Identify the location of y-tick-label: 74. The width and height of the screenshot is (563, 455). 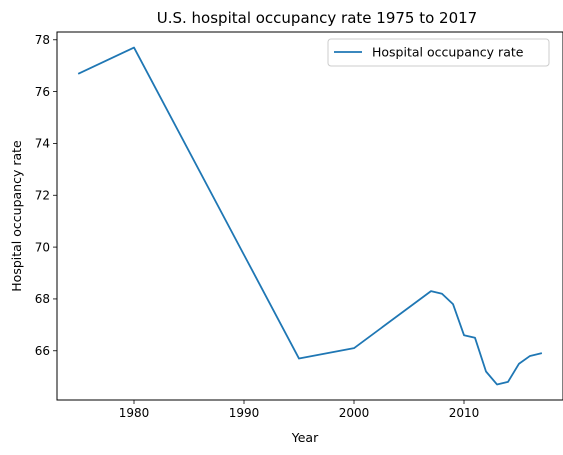
(42, 144).